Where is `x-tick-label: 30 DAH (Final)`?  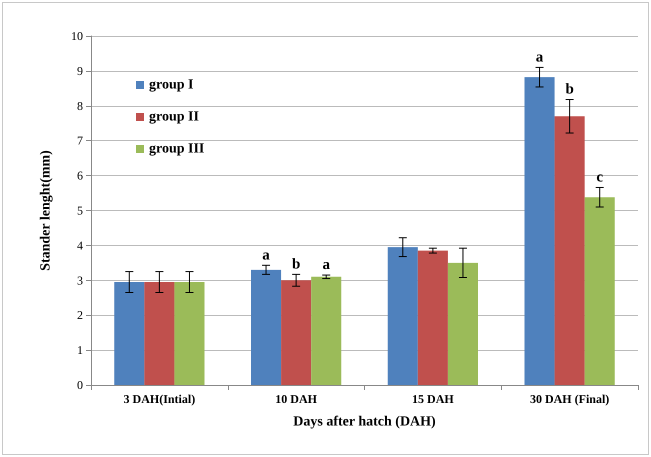
x-tick-label: 30 DAH (Final) is located at coordinates (570, 399).